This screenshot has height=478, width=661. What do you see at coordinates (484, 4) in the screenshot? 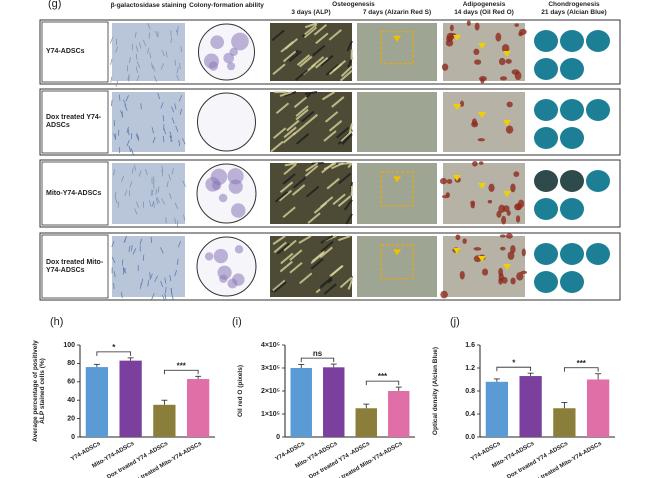
I see `group-header-box: Adipogenesis` at bounding box center [484, 4].